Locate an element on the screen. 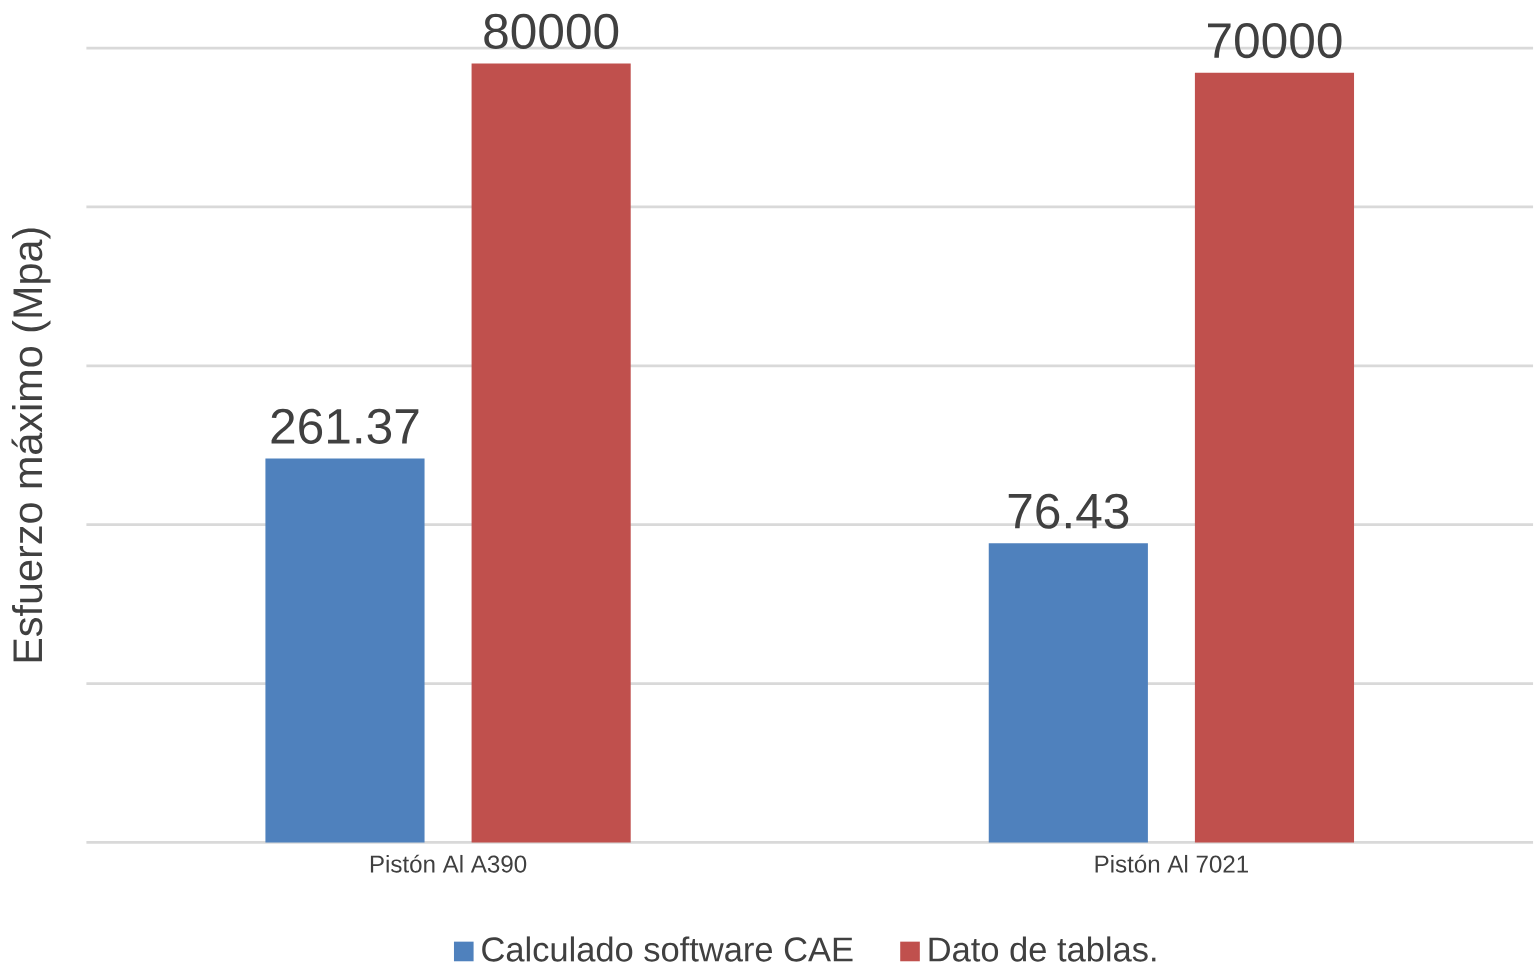  legend-label: Calculado software CAE is located at coordinates (667, 949).